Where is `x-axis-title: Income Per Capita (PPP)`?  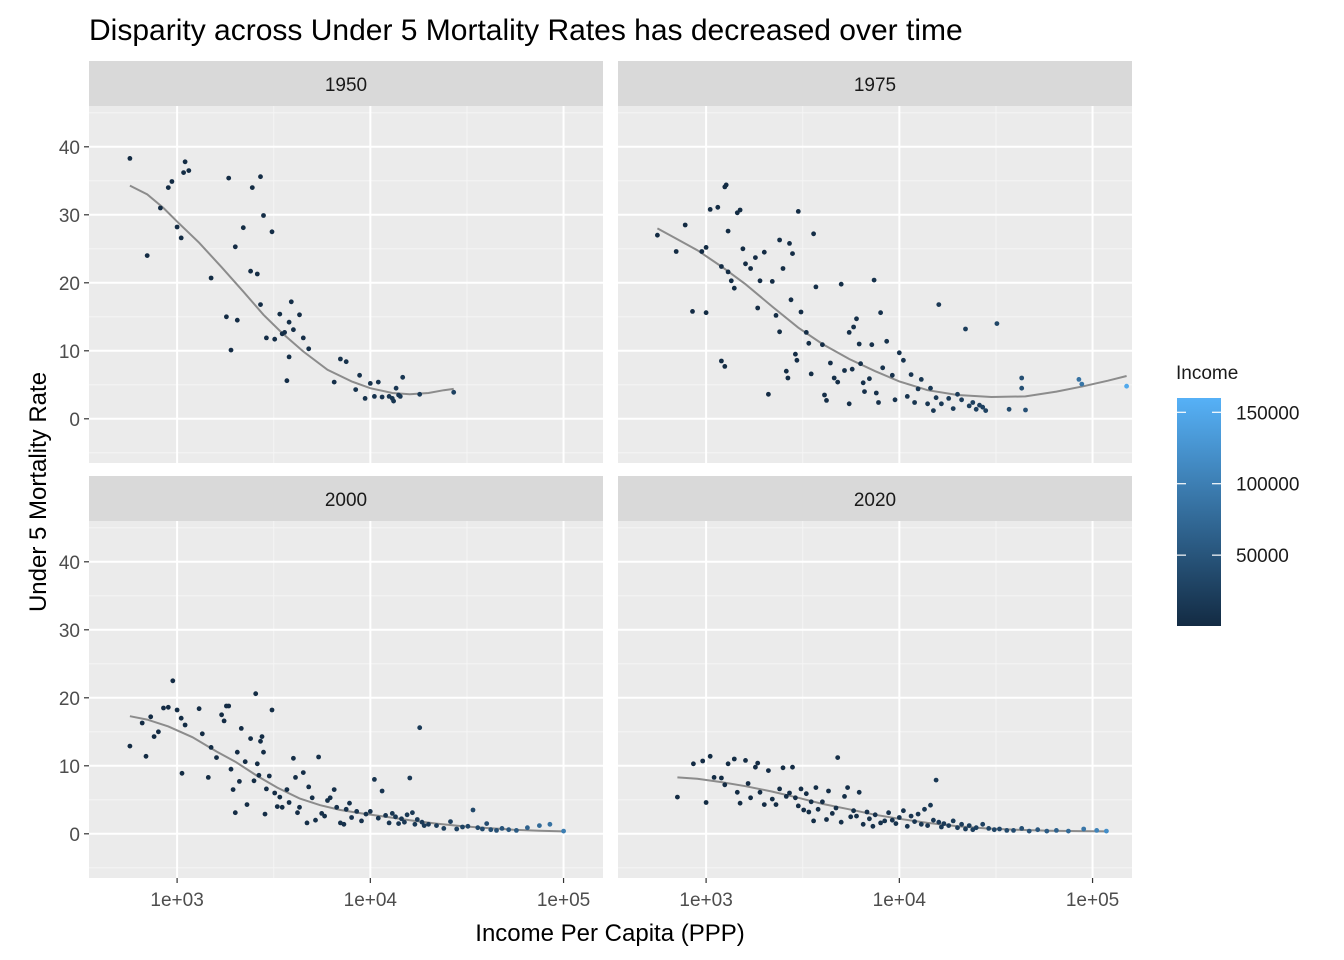
x-axis-title: Income Per Capita (PPP) is located at coordinates (609, 933).